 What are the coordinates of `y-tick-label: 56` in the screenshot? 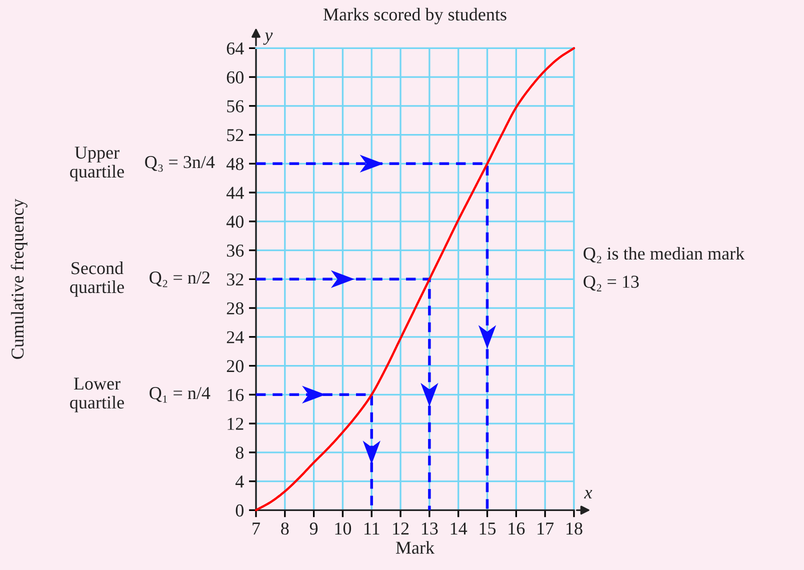 It's located at (235, 106).